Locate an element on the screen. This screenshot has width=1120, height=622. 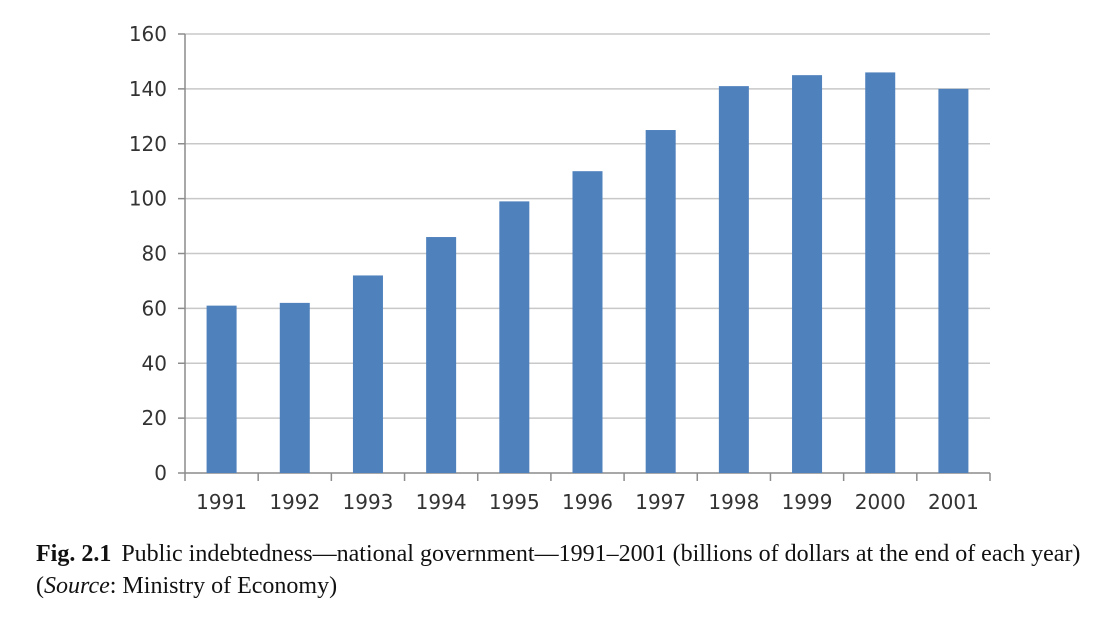
caption-text-end: : Ministry of Economy) is located at coordinates (223, 586).